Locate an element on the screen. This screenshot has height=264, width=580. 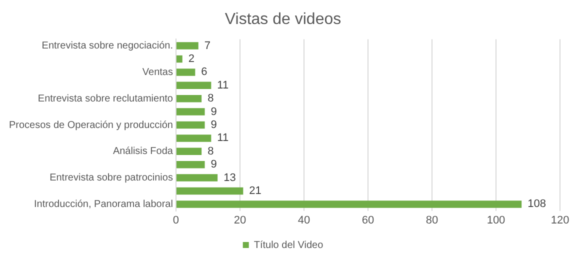
y-tick-label: Análisis Foda is located at coordinates (143, 152).